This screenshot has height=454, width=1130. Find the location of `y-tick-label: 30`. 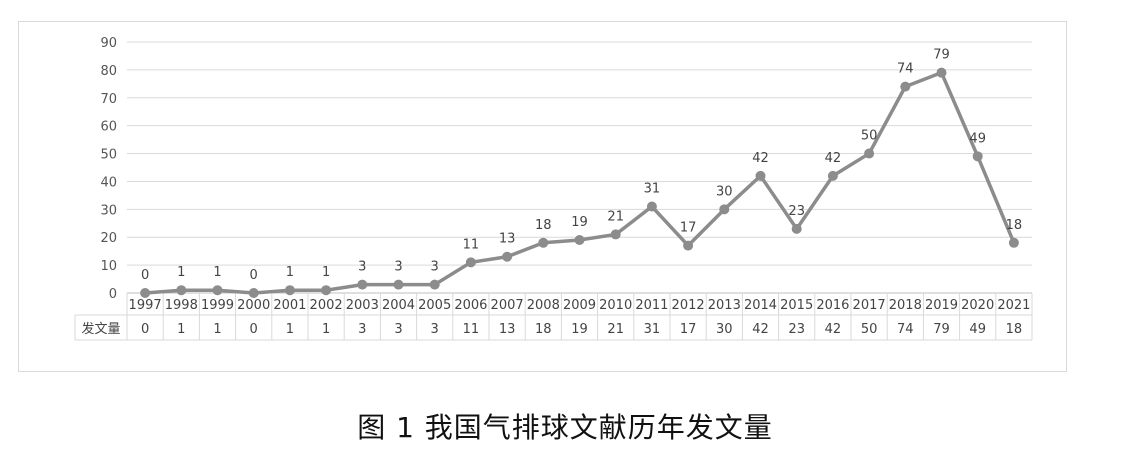

y-tick-label: 30 is located at coordinates (108, 210).